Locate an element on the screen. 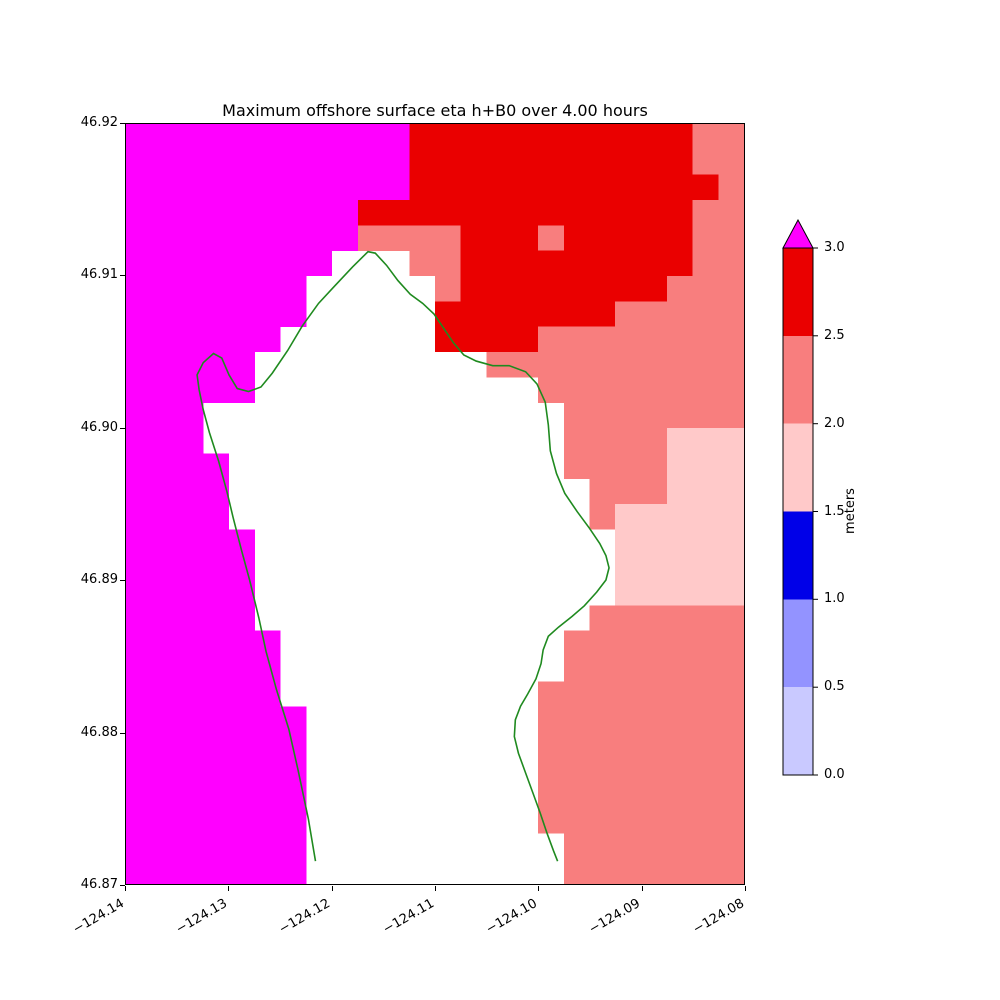  y-tick-label: 46.87 is located at coordinates (99, 884).